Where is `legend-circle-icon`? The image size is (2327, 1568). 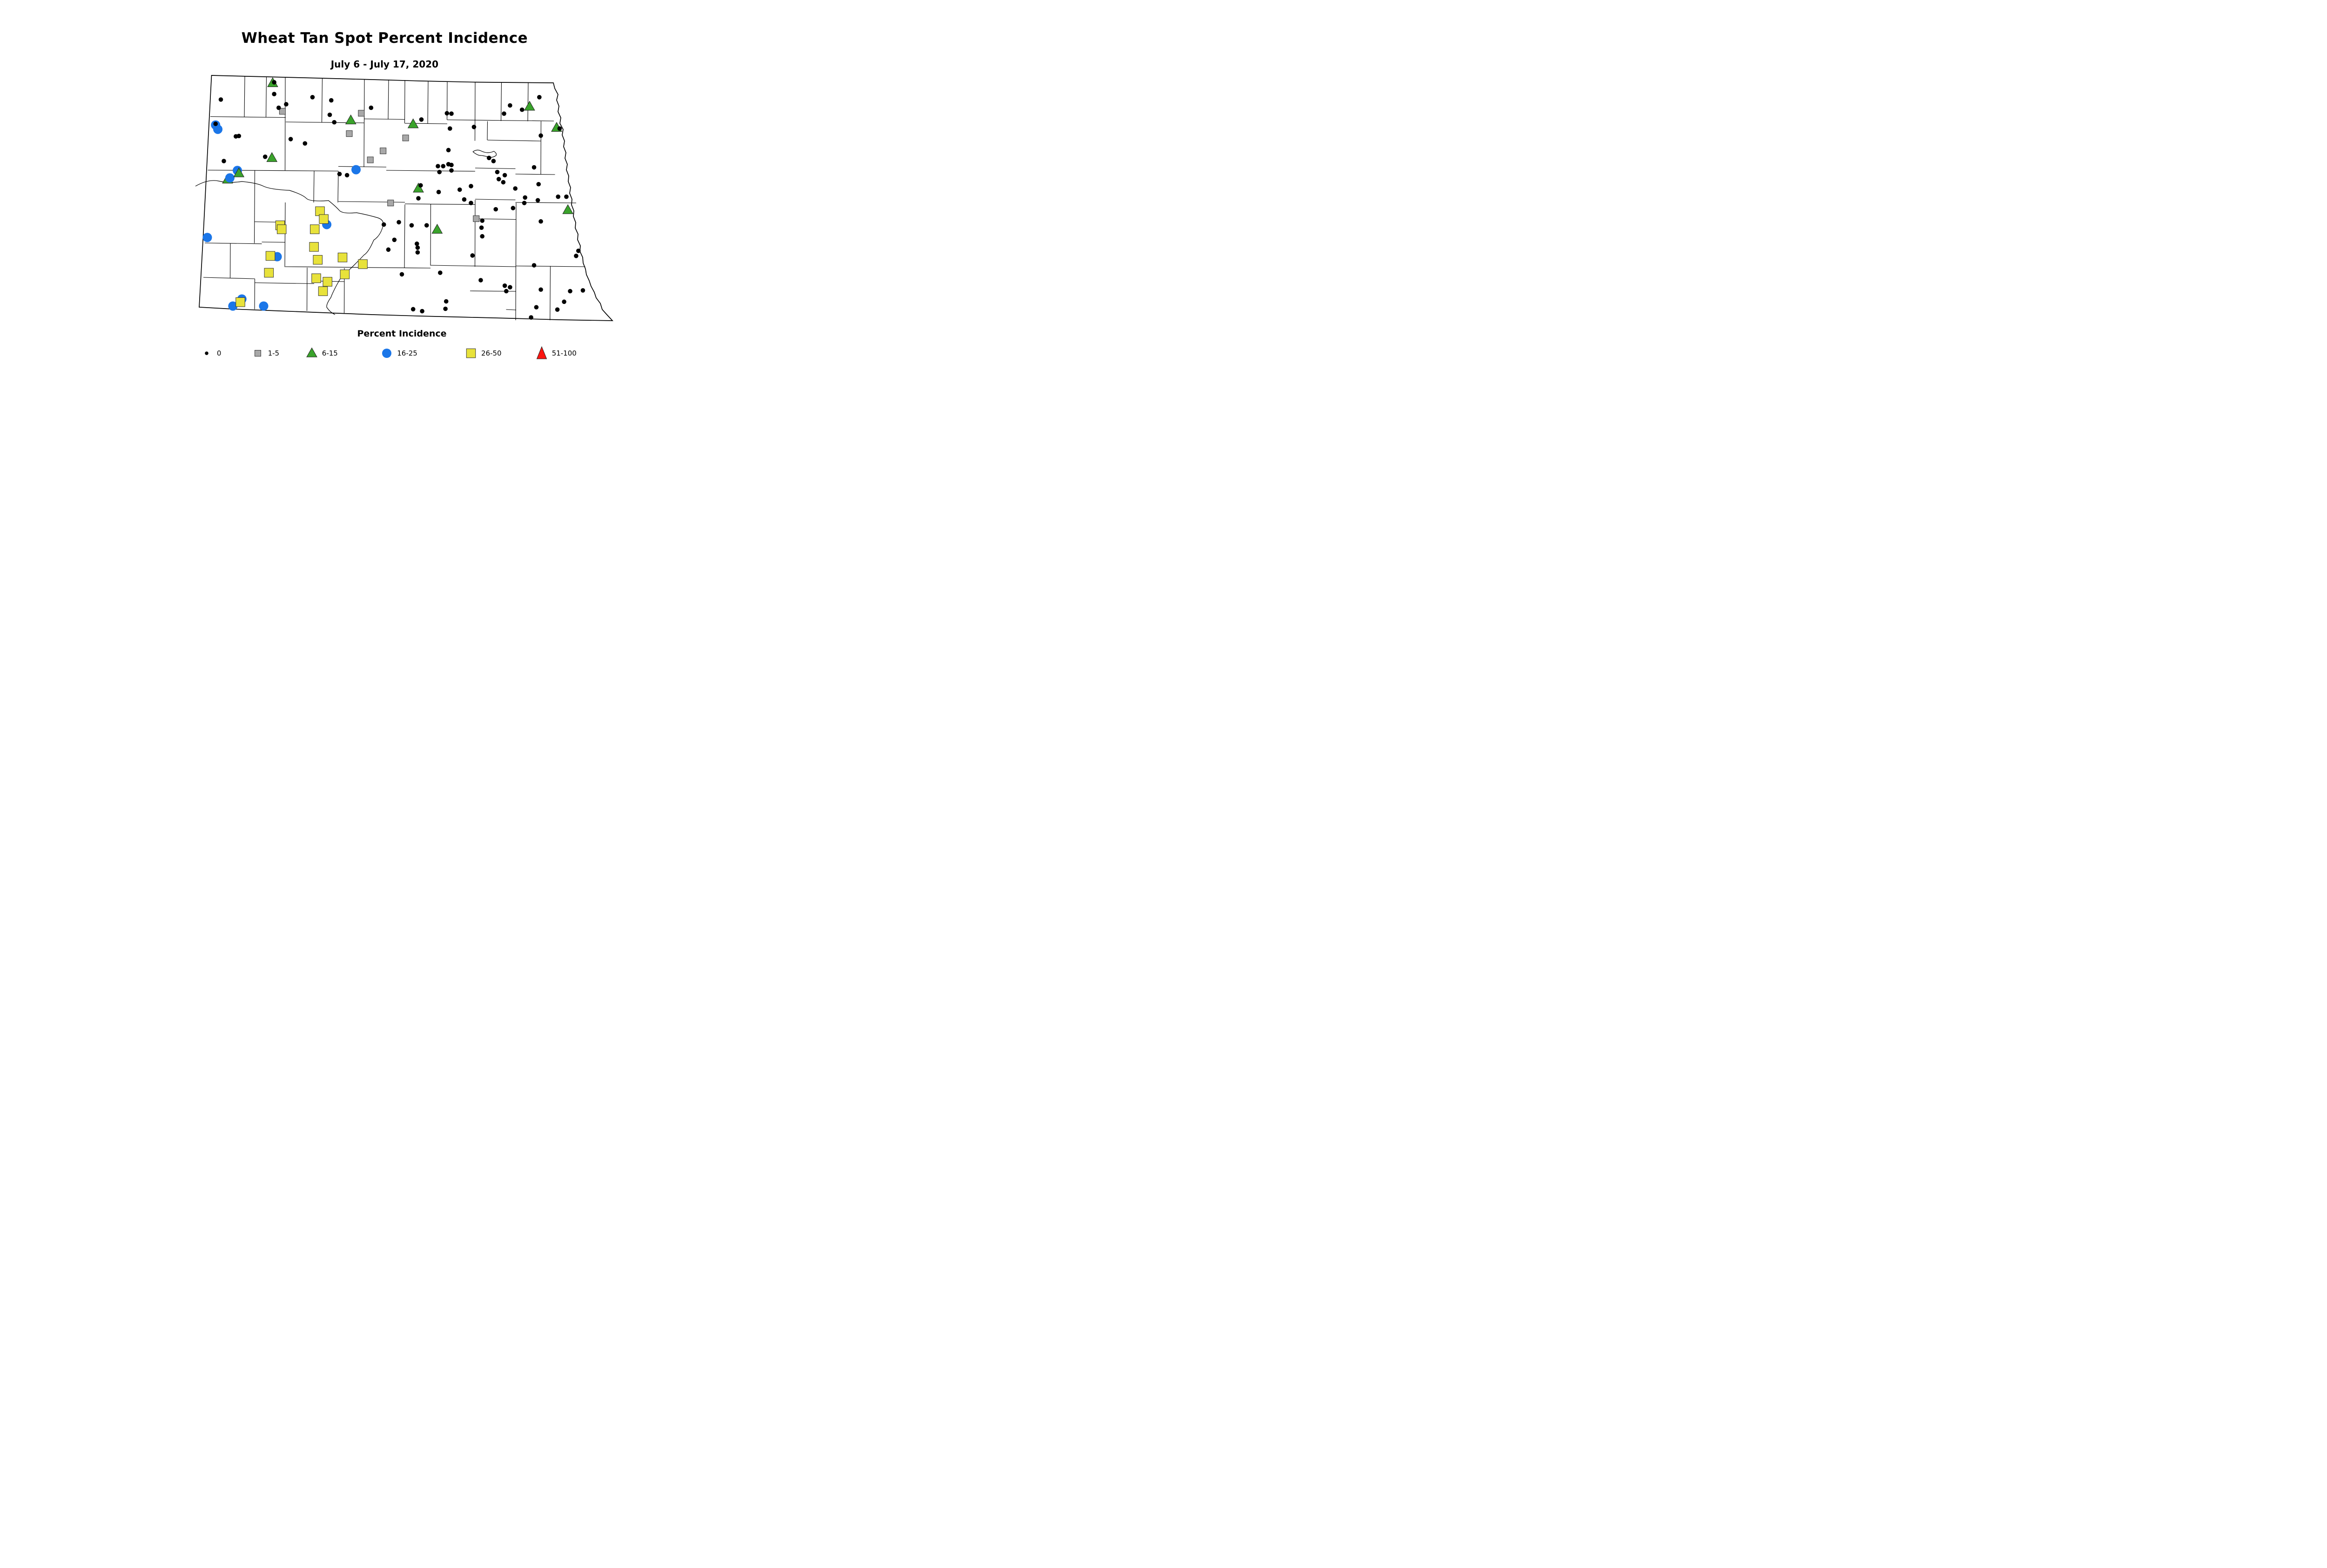
legend-circle-icon is located at coordinates (387, 353).